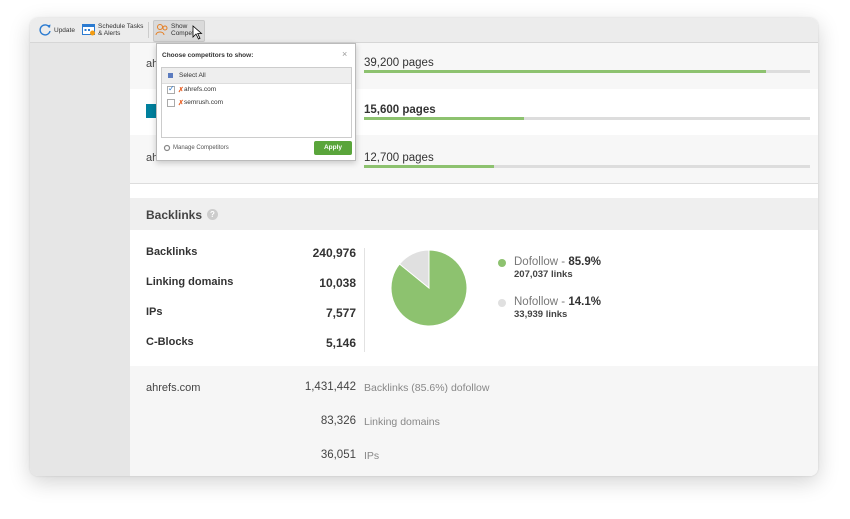  I want to click on legend-entry: Dofollow - 85.9%, so click(557, 262).